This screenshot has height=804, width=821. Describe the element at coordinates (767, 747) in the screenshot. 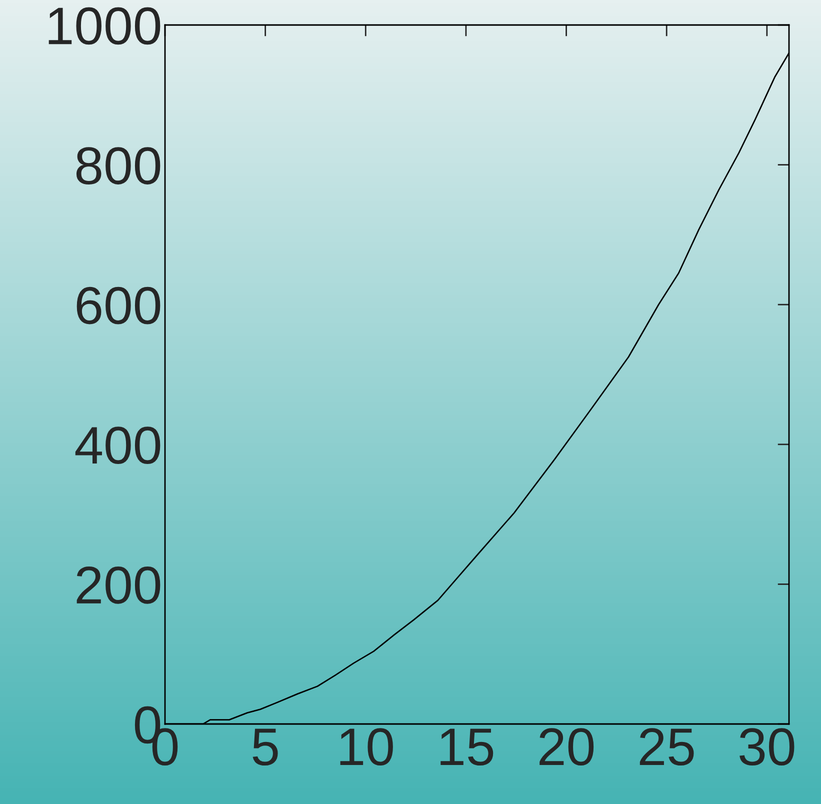

I see `x-tick-label: 30` at that location.